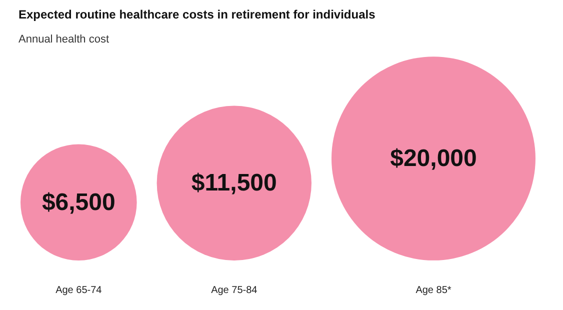 The width and height of the screenshot is (563, 310). Describe the element at coordinates (234, 183) in the screenshot. I see `data-label: $11,500` at that location.